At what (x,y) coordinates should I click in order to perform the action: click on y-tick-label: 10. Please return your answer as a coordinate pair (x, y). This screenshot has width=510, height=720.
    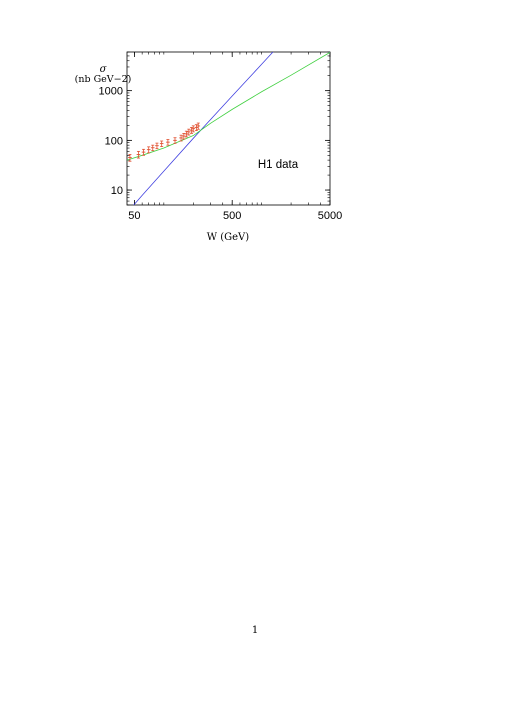
    Looking at the image, I should click on (117, 191).